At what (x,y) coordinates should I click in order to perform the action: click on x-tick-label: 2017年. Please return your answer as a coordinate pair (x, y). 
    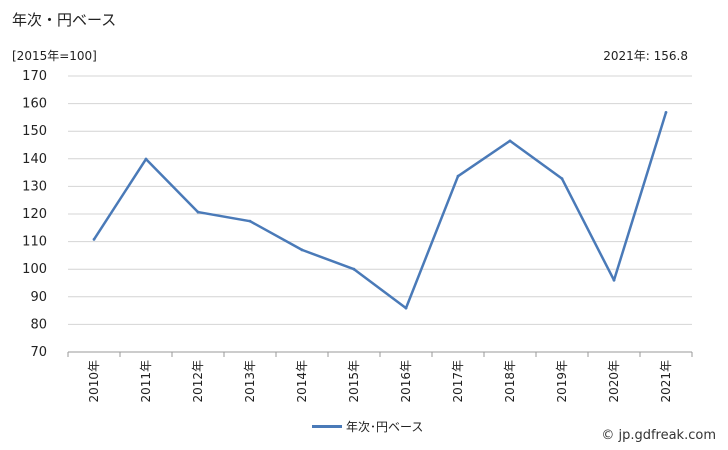
    Looking at the image, I should click on (458, 381).